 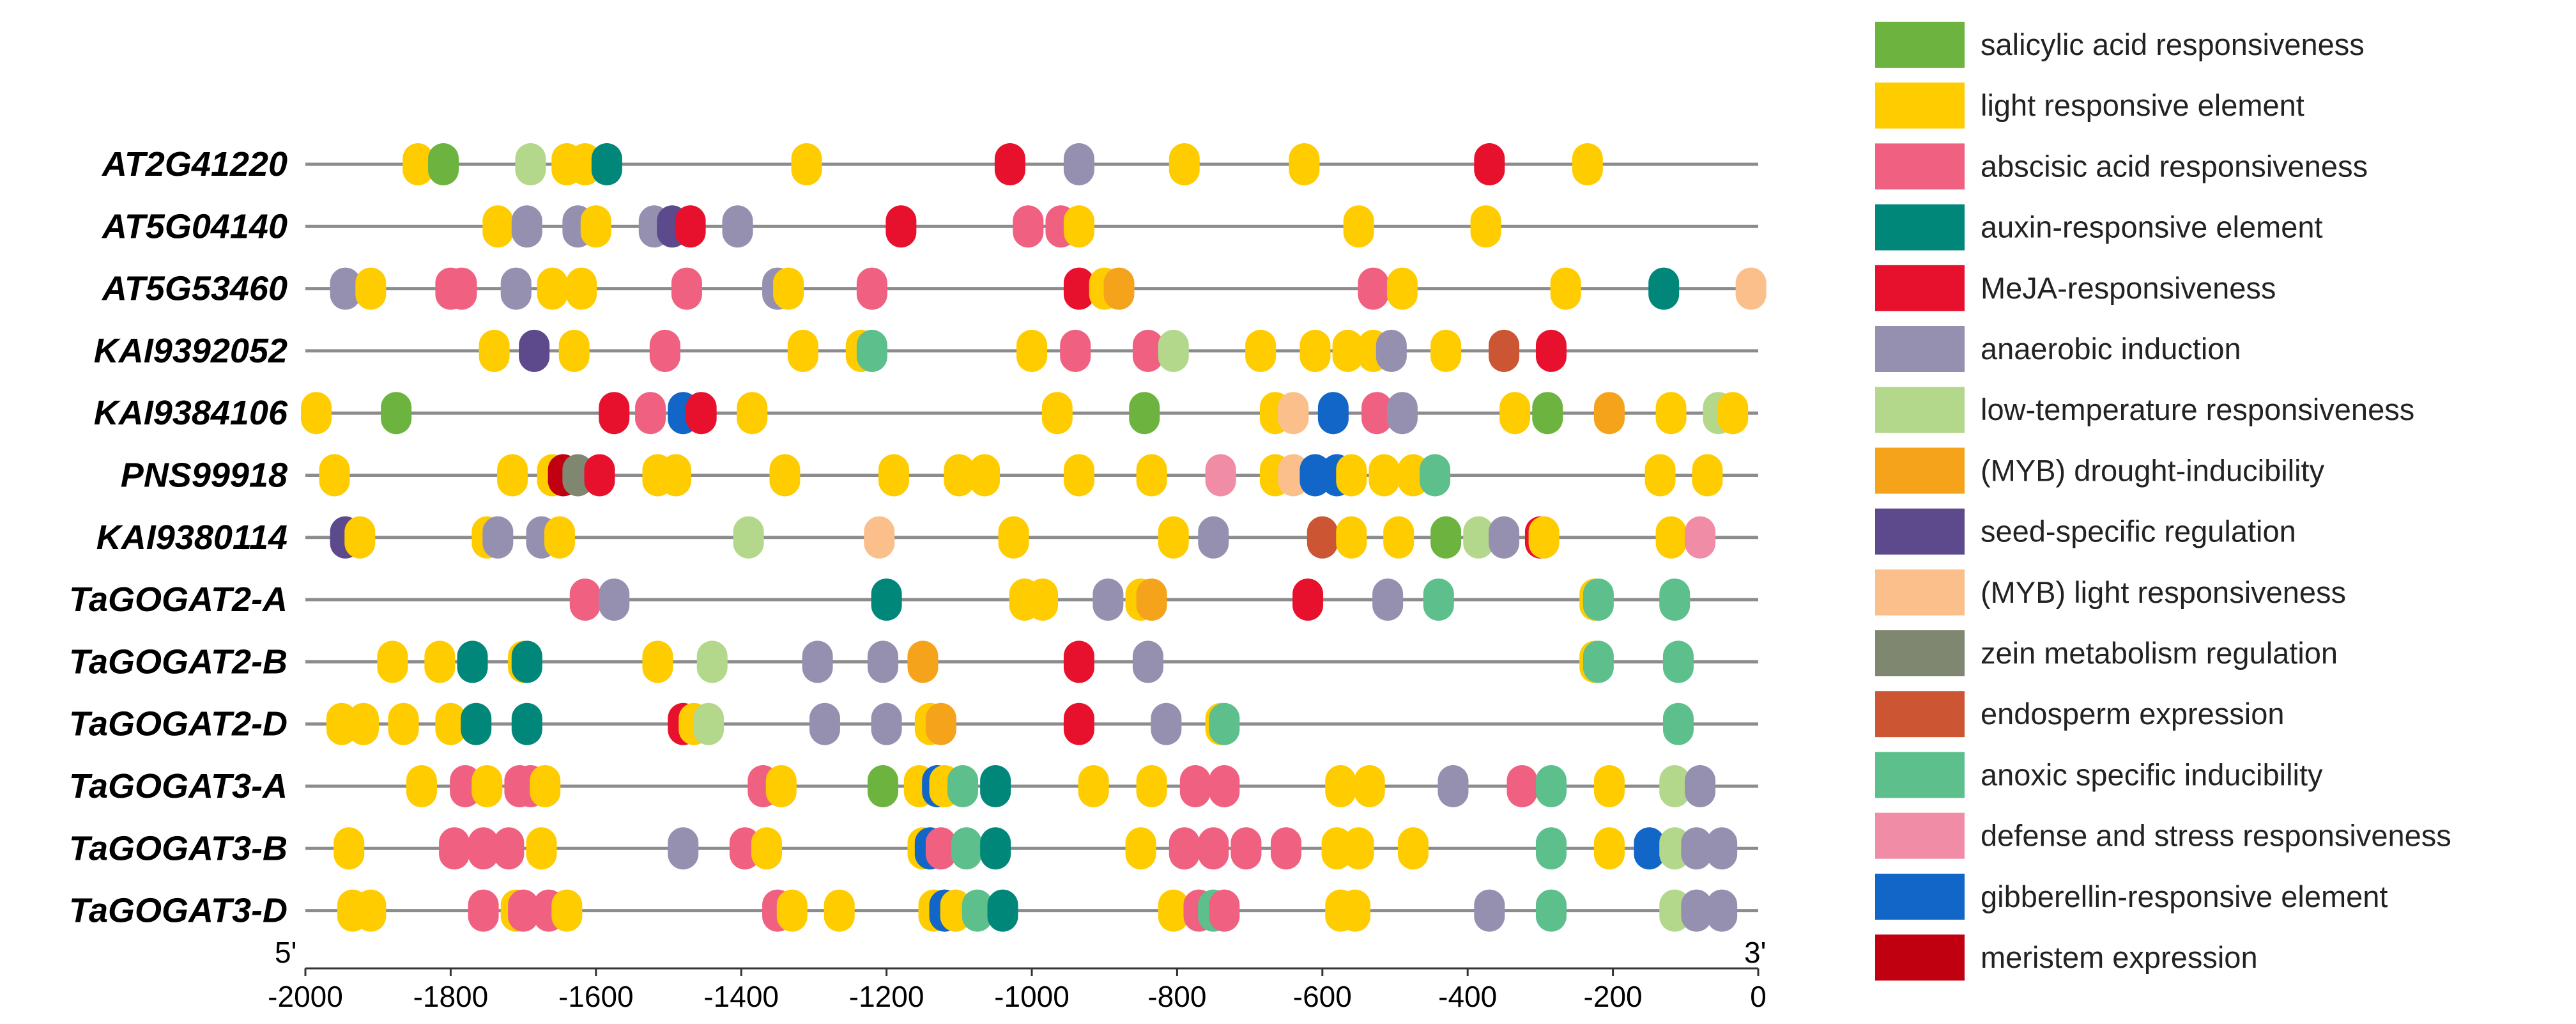 What do you see at coordinates (913, 848) in the screenshot?
I see `gene-row: TaGOGAT3-B` at bounding box center [913, 848].